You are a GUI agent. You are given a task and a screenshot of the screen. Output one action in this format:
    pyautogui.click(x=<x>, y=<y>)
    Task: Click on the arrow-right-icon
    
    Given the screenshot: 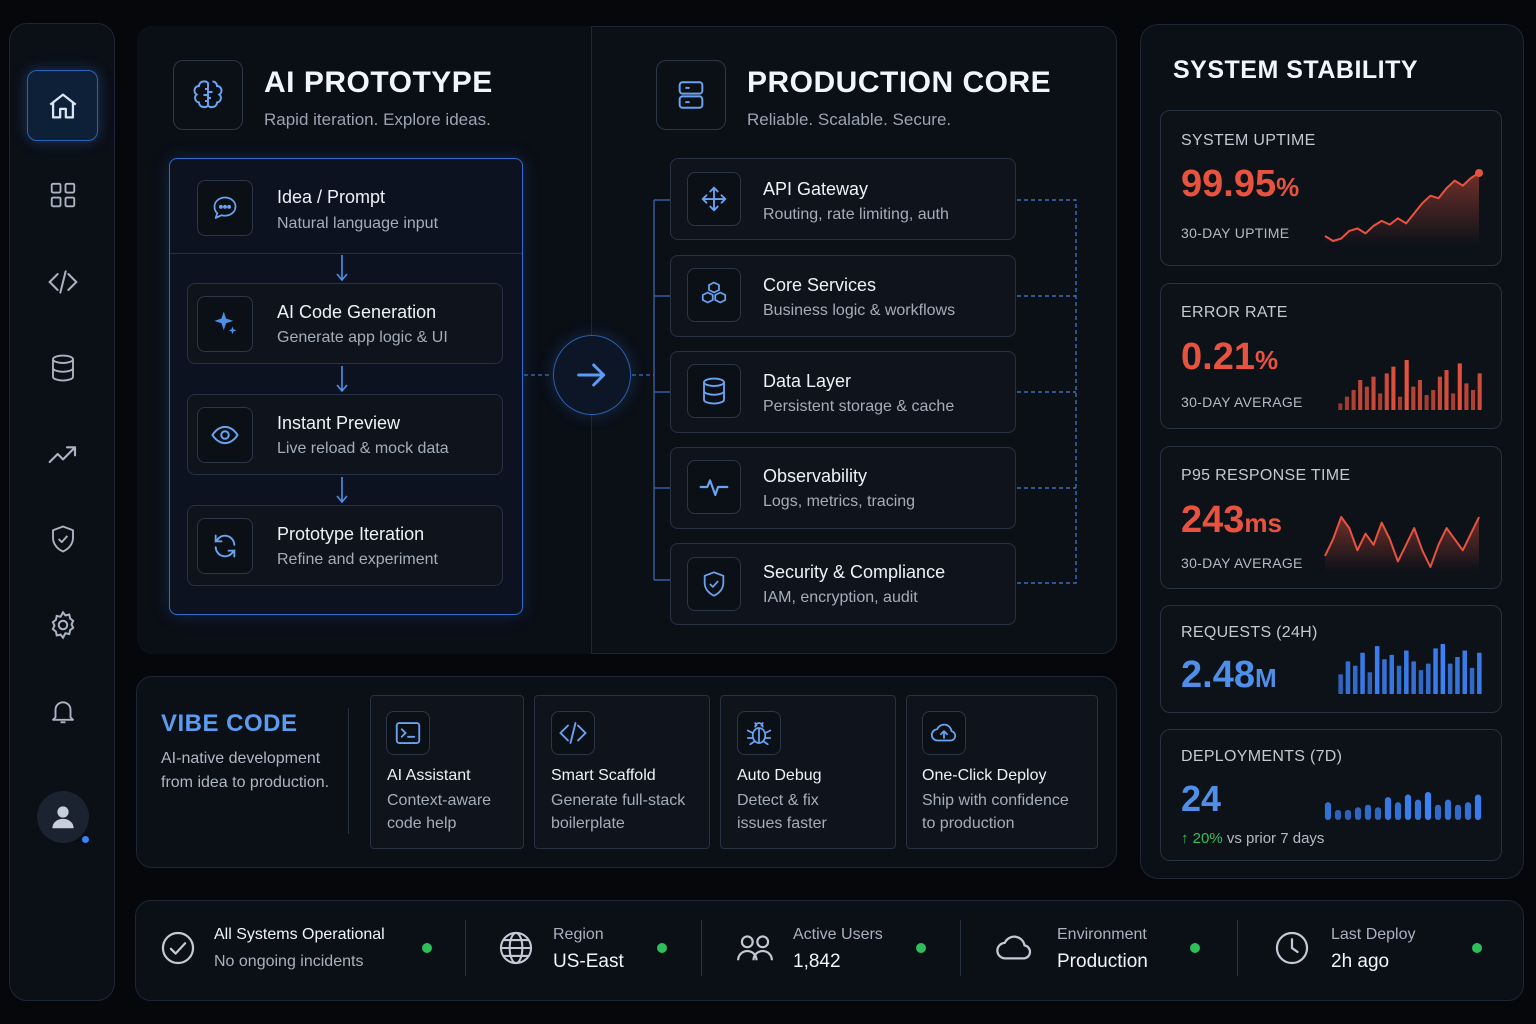 What is the action you would take?
    pyautogui.click(x=591, y=375)
    